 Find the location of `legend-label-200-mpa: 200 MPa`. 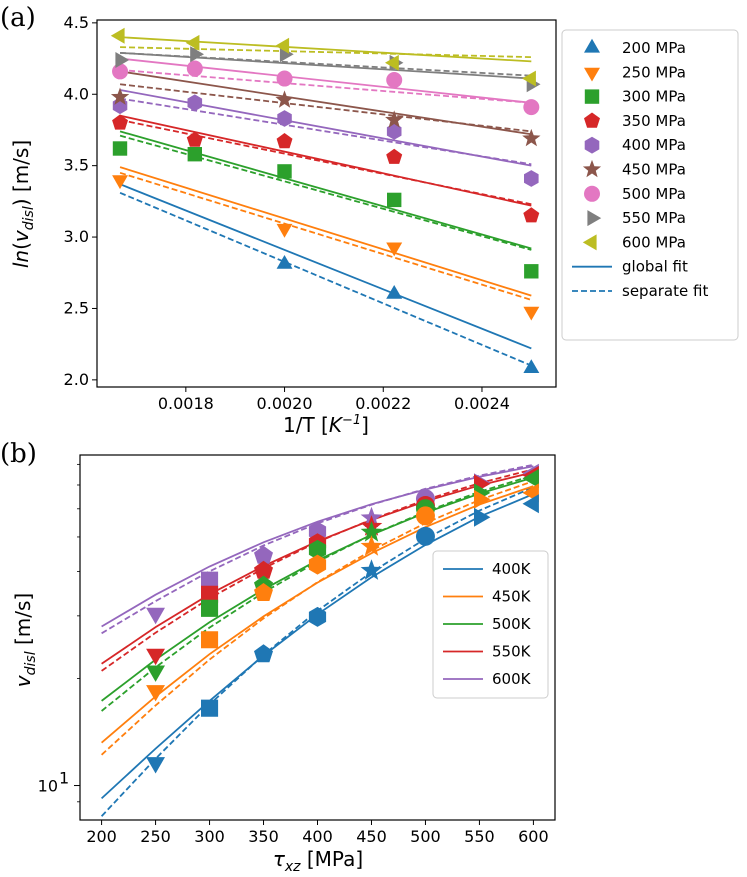

legend-label-200-mpa: 200 MPa is located at coordinates (654, 48).